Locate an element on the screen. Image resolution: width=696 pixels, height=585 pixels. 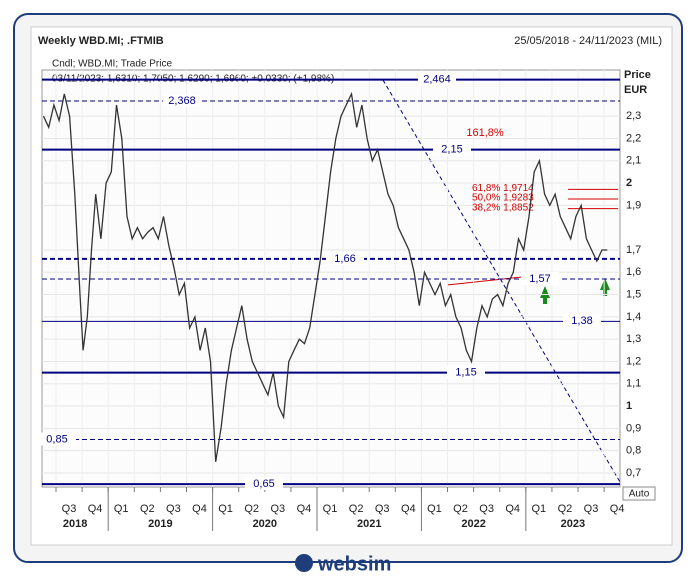
year-label: 2020 is located at coordinates (265, 524).